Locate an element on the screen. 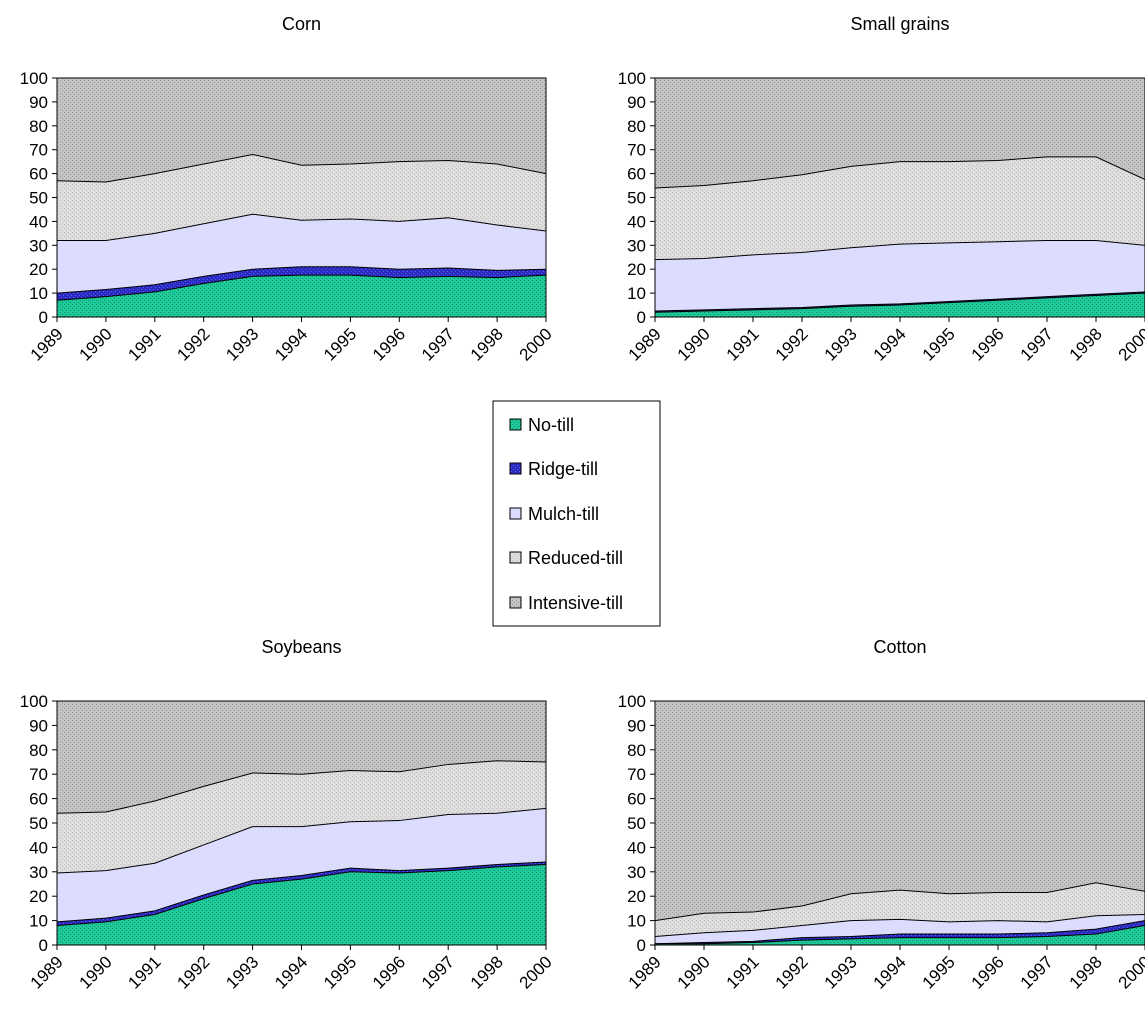  small-grains-area-reduced-till is located at coordinates (900, 208).